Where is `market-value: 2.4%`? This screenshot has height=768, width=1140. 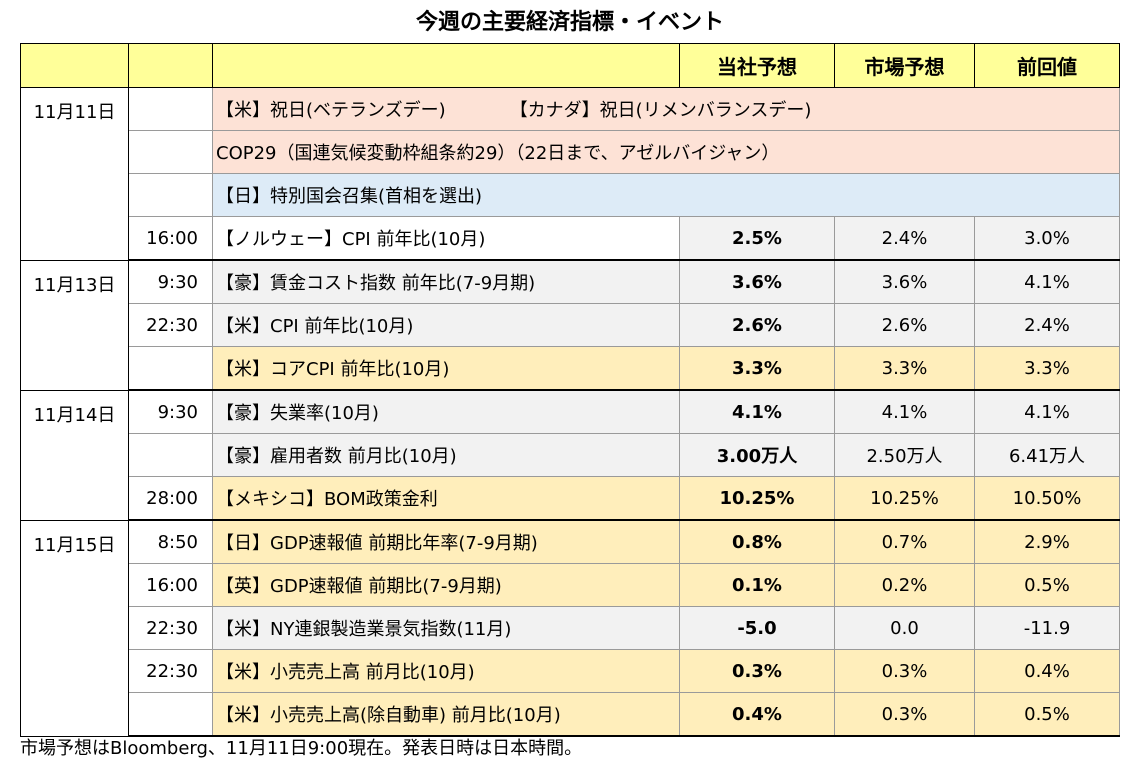
market-value: 2.4% is located at coordinates (904, 238).